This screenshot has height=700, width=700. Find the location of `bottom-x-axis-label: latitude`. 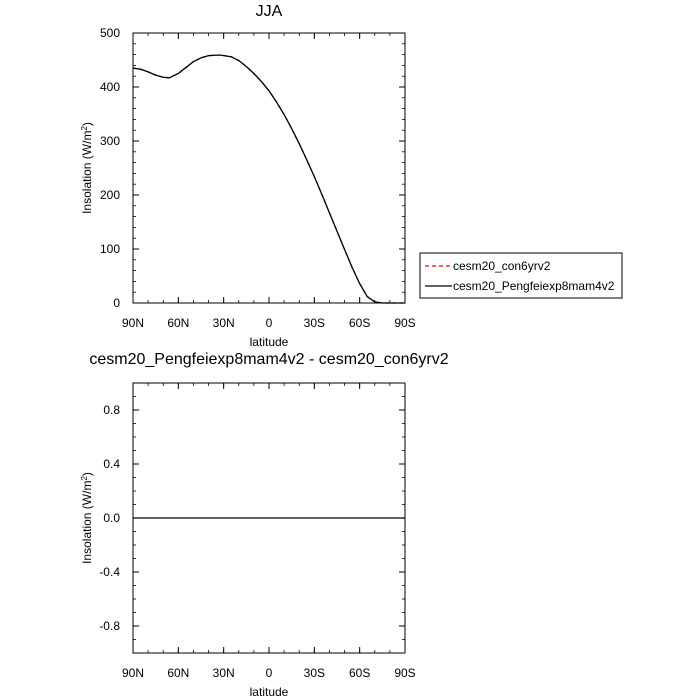

bottom-x-axis-label: latitude is located at coordinates (269, 692).